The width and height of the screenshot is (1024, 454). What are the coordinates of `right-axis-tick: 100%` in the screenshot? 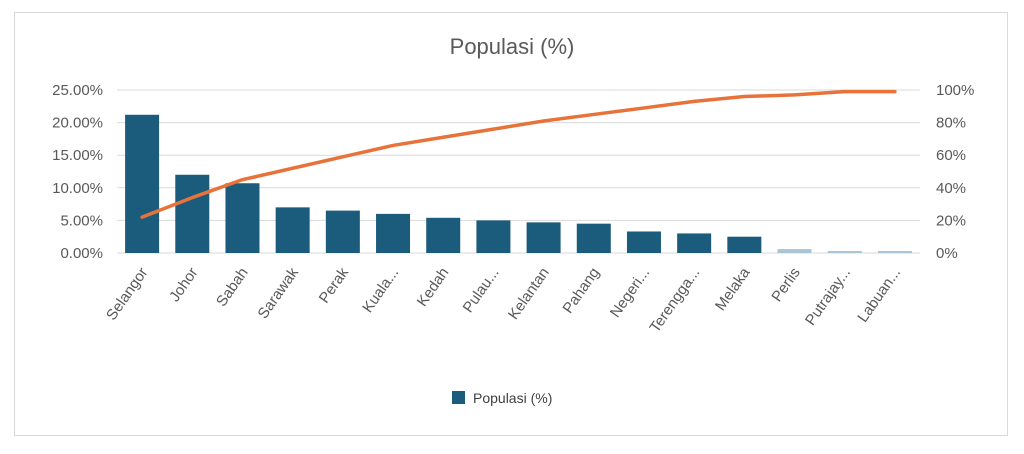 It's located at (955, 90).